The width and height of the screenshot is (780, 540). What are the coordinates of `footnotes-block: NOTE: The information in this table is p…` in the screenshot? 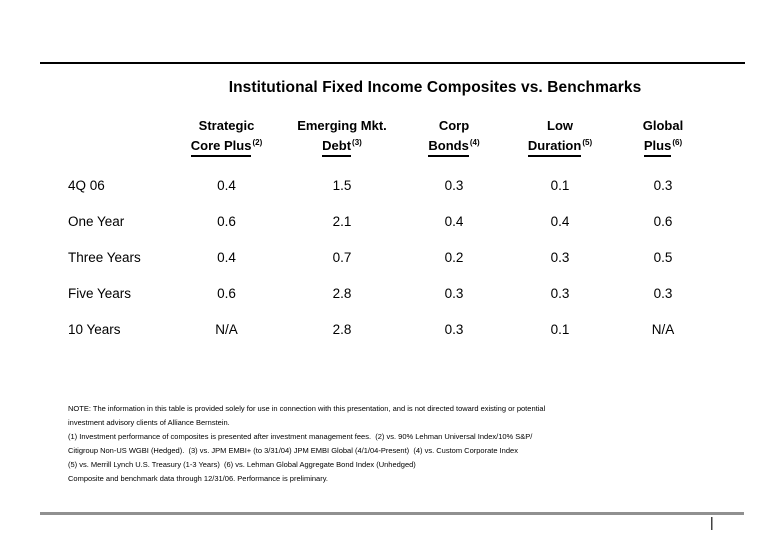 It's located at (338, 444).